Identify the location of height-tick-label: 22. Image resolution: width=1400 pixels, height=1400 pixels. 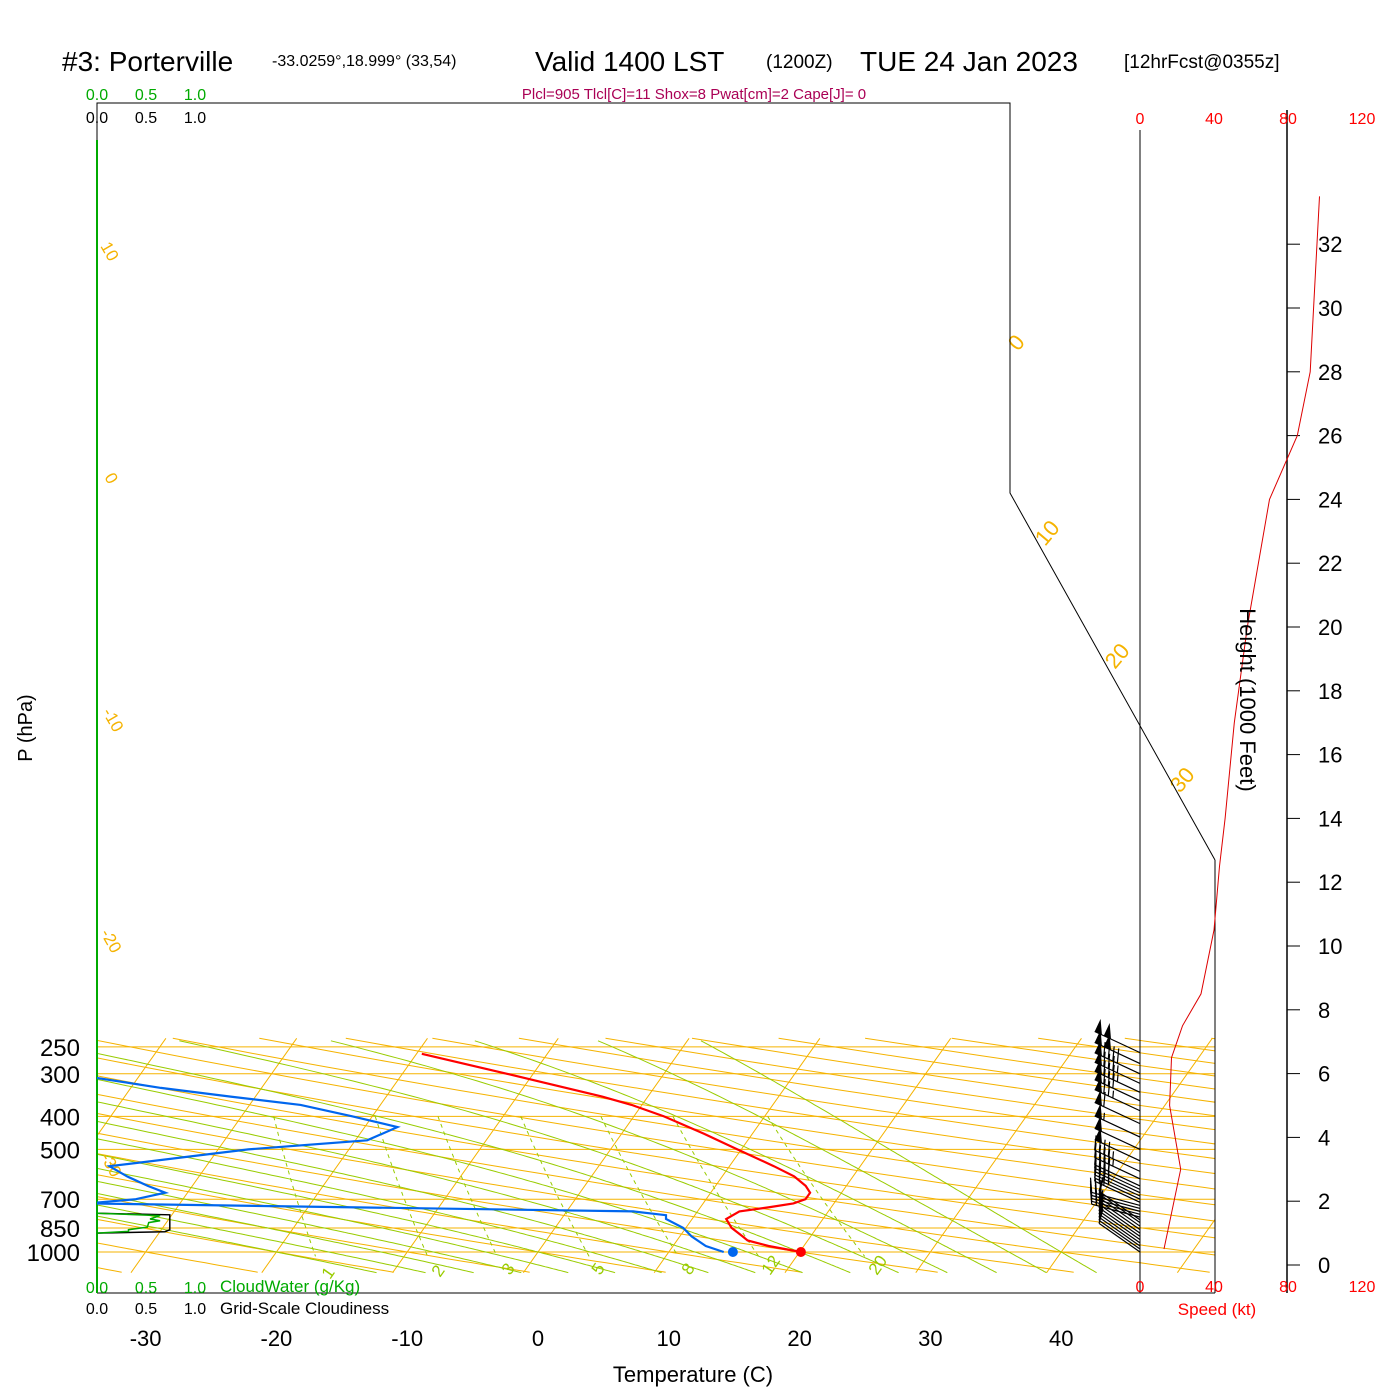
(1330, 563).